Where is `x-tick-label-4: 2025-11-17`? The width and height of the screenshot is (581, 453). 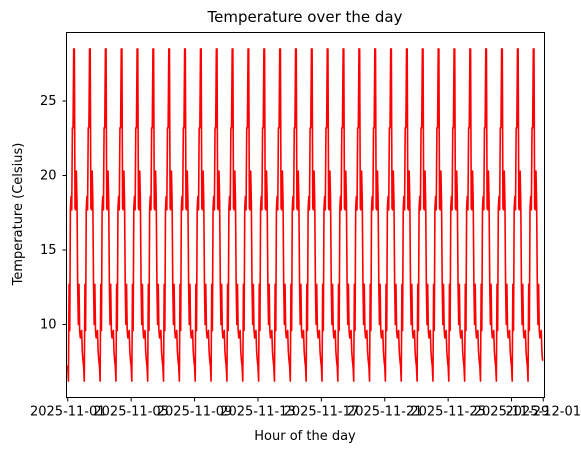
x-tick-label-4: 2025-11-17 is located at coordinates (322, 412).